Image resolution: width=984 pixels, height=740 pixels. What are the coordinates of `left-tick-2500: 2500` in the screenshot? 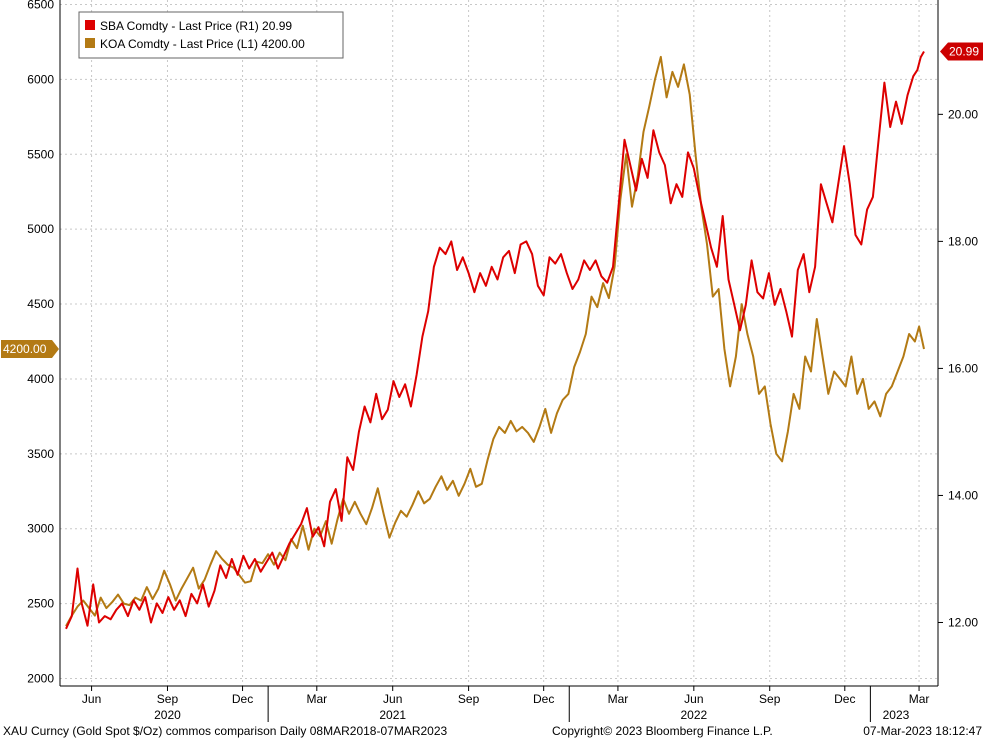 It's located at (40, 604).